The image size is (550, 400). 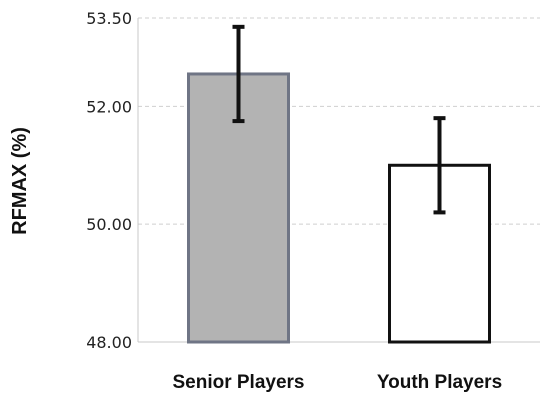 I want to click on x-category-label: Senior Players, so click(x=238, y=382).